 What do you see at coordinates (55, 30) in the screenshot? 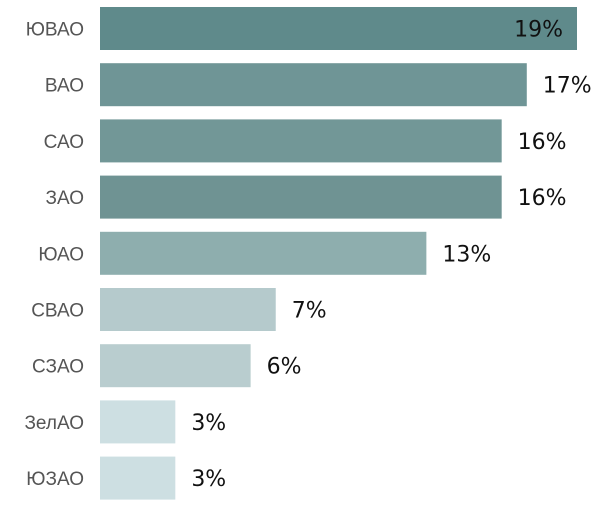
I see `category-label: ЮВАО` at bounding box center [55, 30].